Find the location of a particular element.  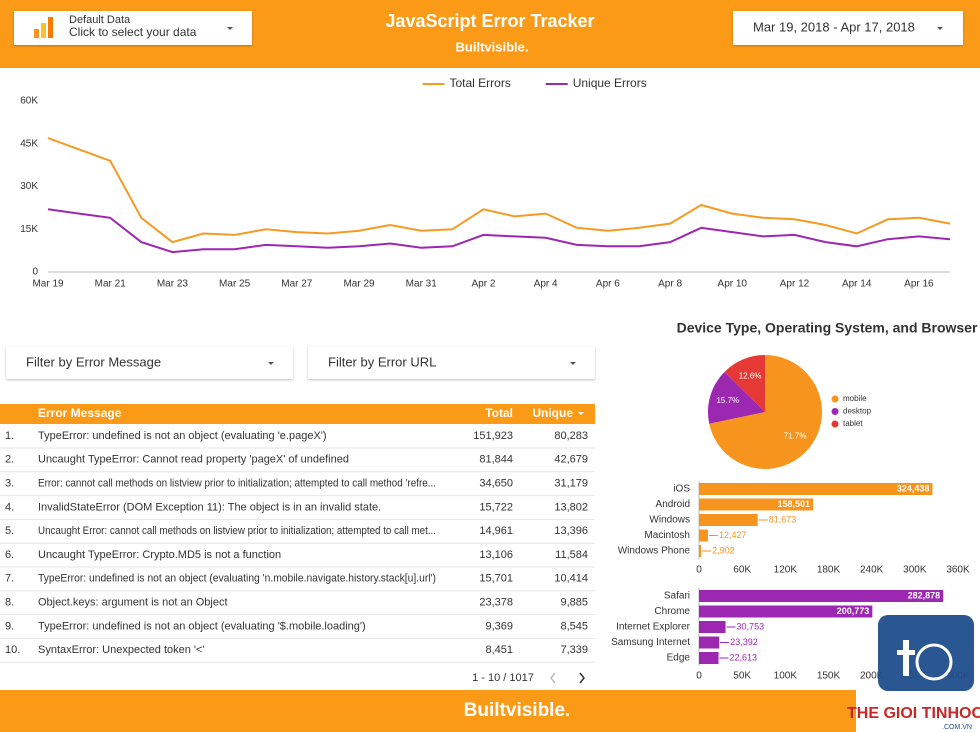

x-tick-label: 240K is located at coordinates (872, 570).